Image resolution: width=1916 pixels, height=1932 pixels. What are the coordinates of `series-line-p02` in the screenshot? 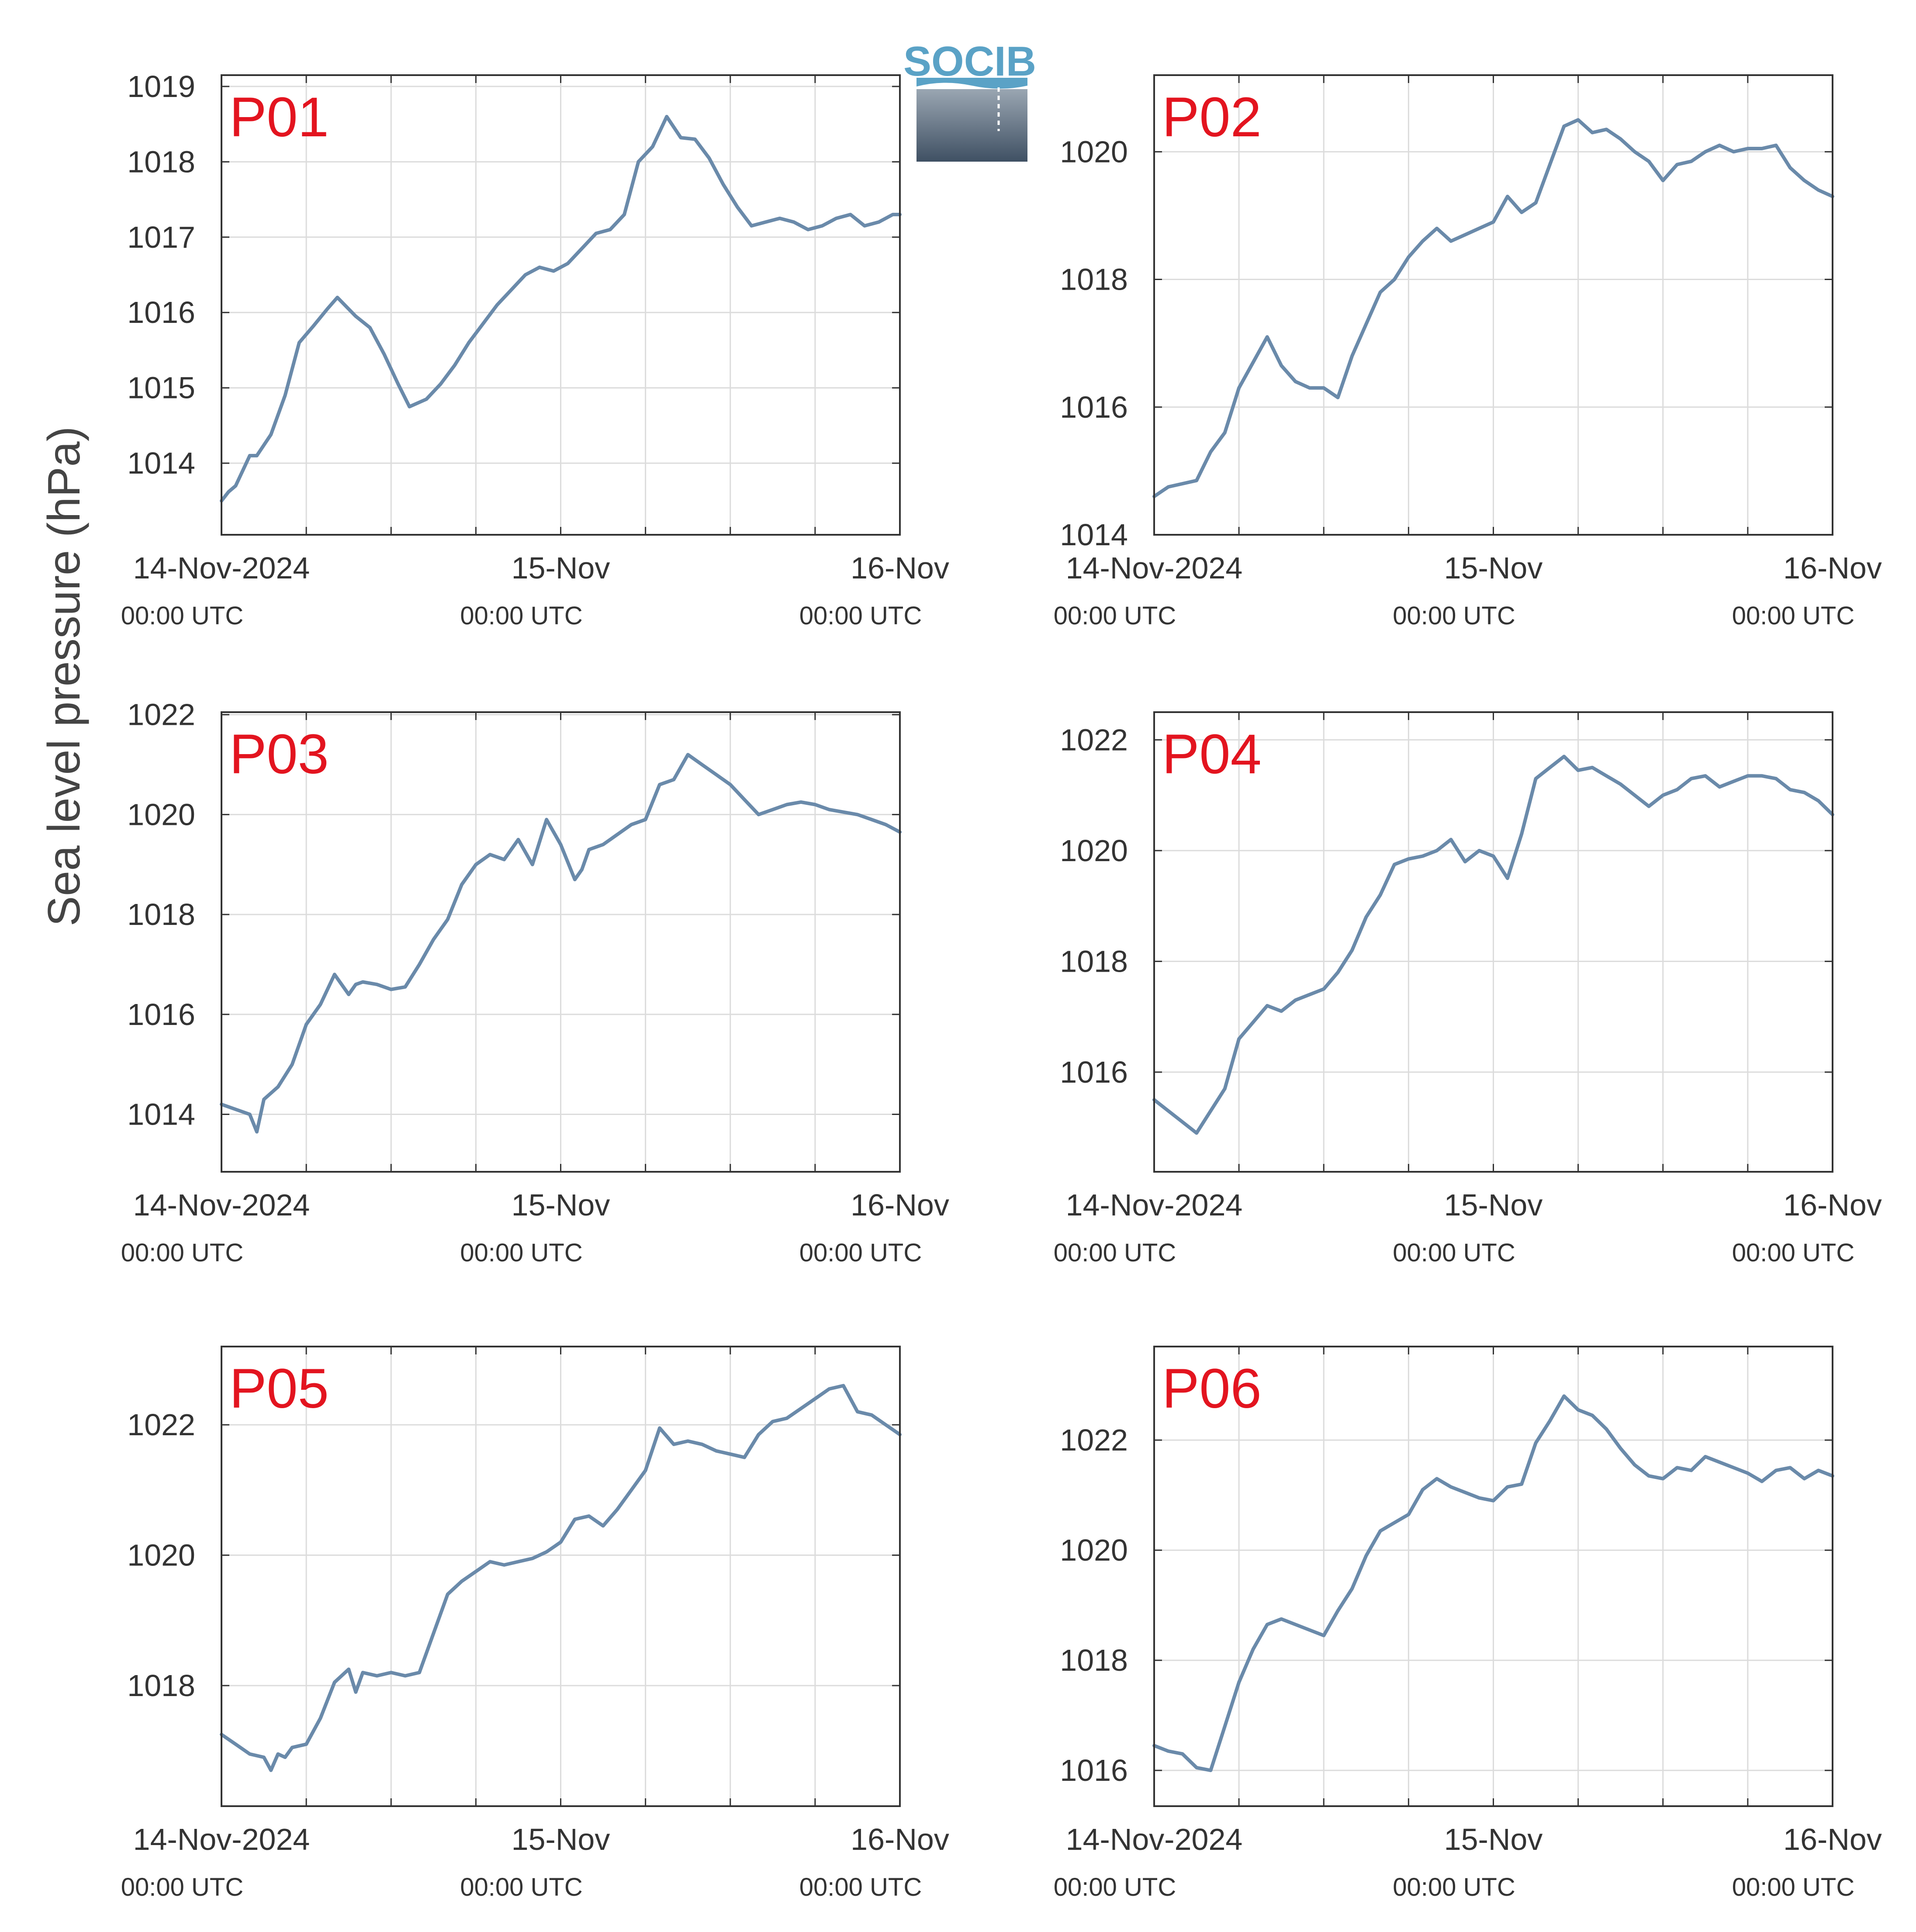 It's located at (1493, 308).